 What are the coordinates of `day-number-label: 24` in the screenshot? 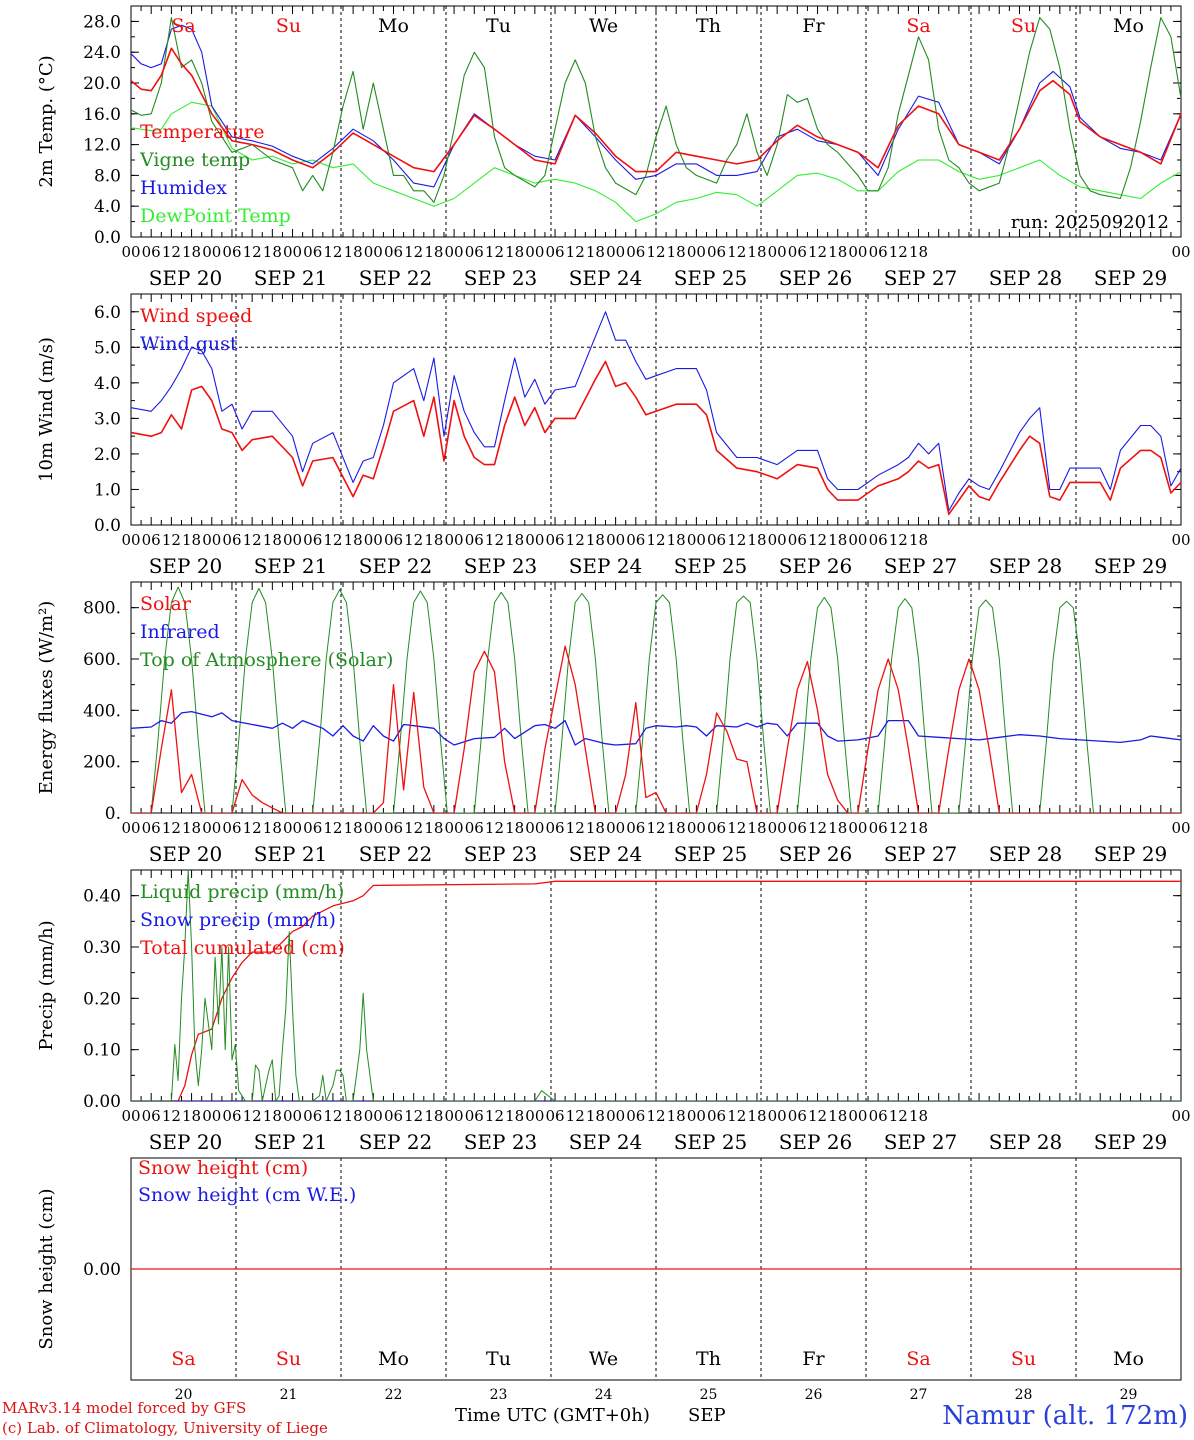 It's located at (604, 1395).